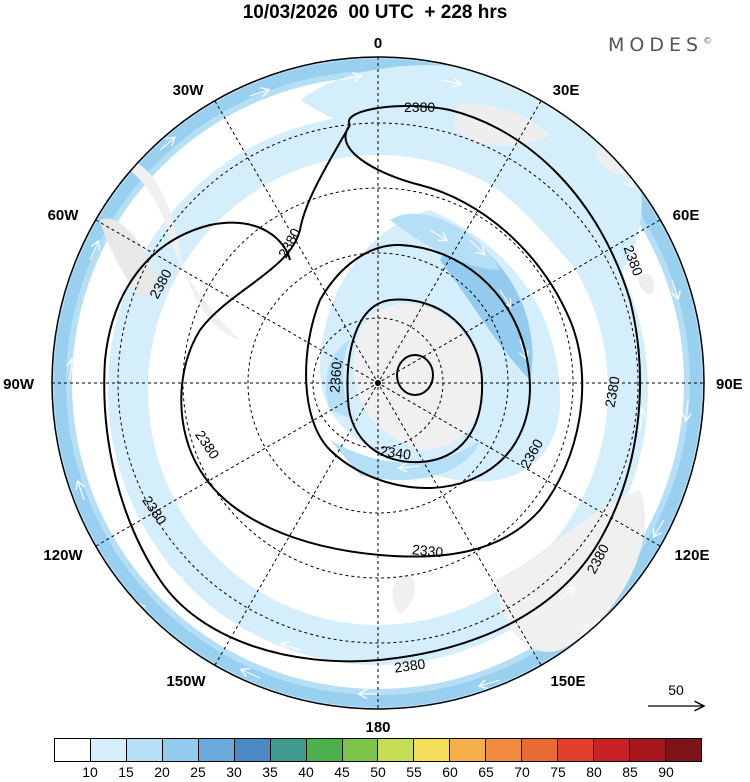  I want to click on title-date: 10/03/2026, so click(290, 12).